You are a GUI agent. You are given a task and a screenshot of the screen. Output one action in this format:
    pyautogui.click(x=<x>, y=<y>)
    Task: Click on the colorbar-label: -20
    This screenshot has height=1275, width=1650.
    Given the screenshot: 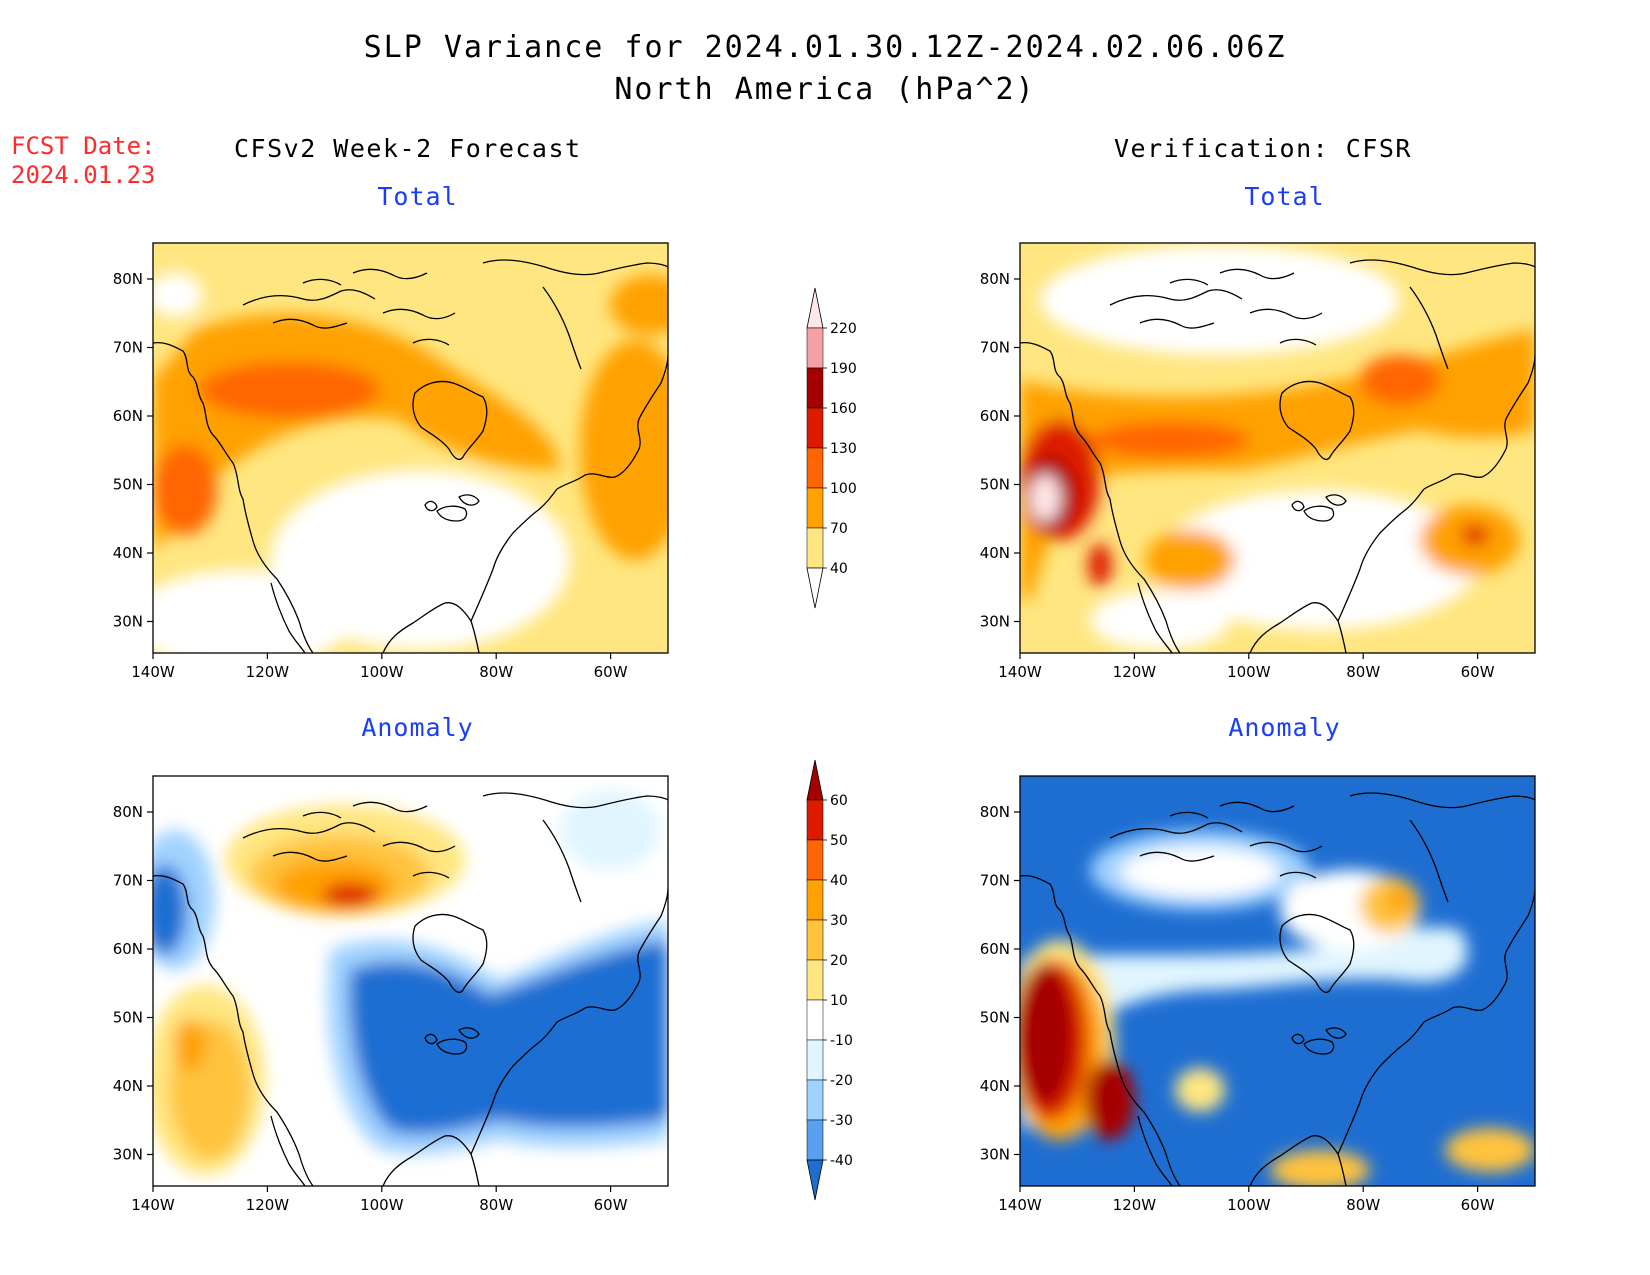 What is the action you would take?
    pyautogui.click(x=841, y=1081)
    